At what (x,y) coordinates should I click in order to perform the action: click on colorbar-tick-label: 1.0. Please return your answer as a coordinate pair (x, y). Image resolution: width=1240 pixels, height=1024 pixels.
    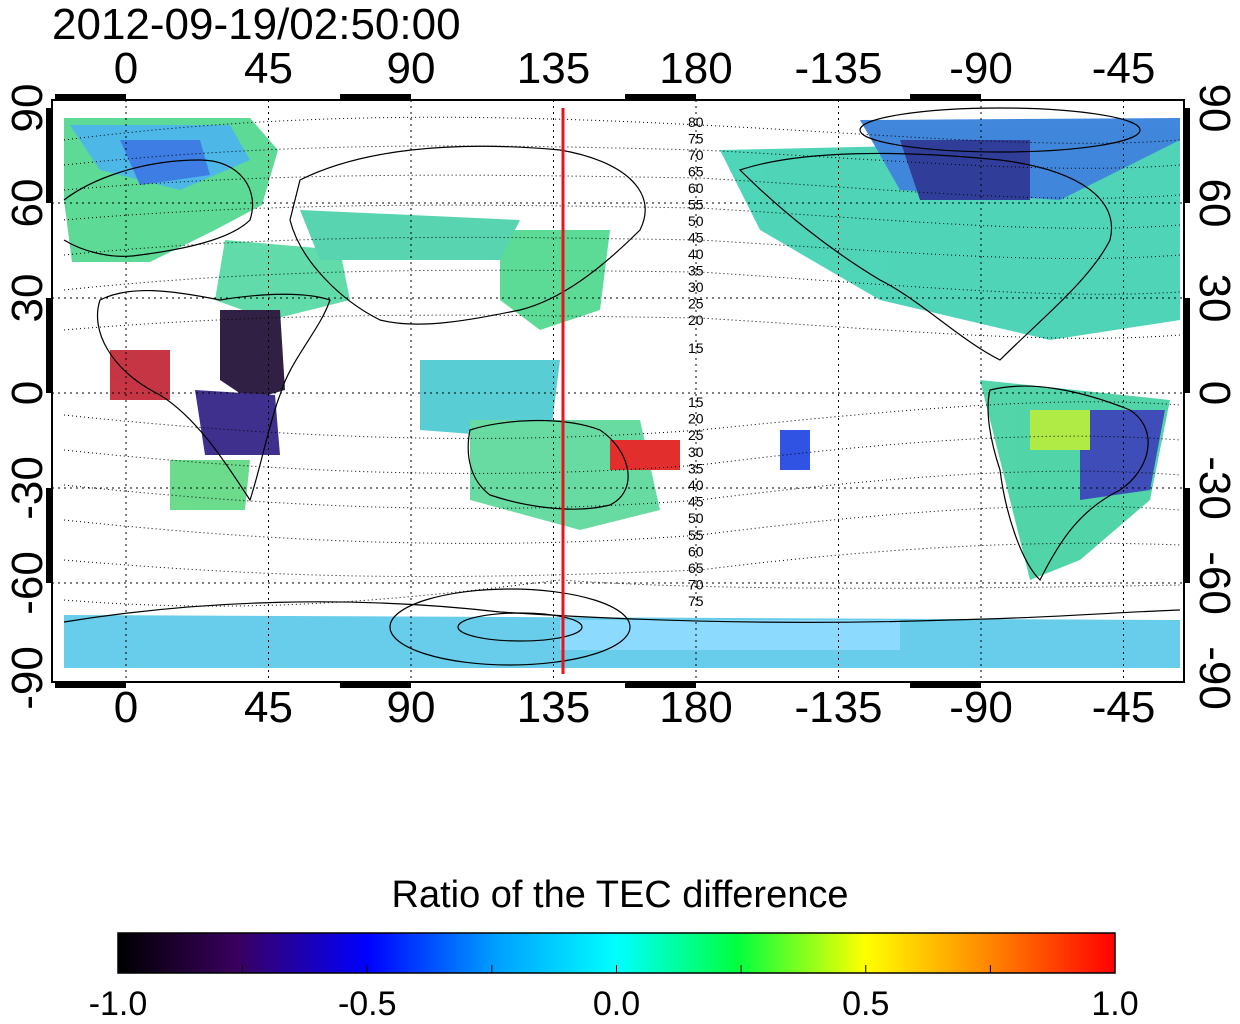
    Looking at the image, I should click on (1115, 1004).